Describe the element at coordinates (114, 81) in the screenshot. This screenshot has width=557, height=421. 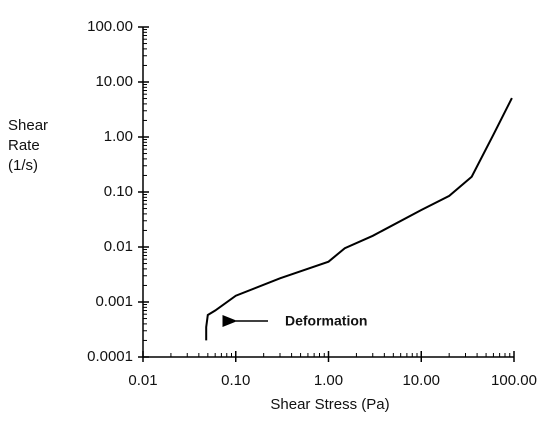
I see `y-tick-label: 10.00` at that location.